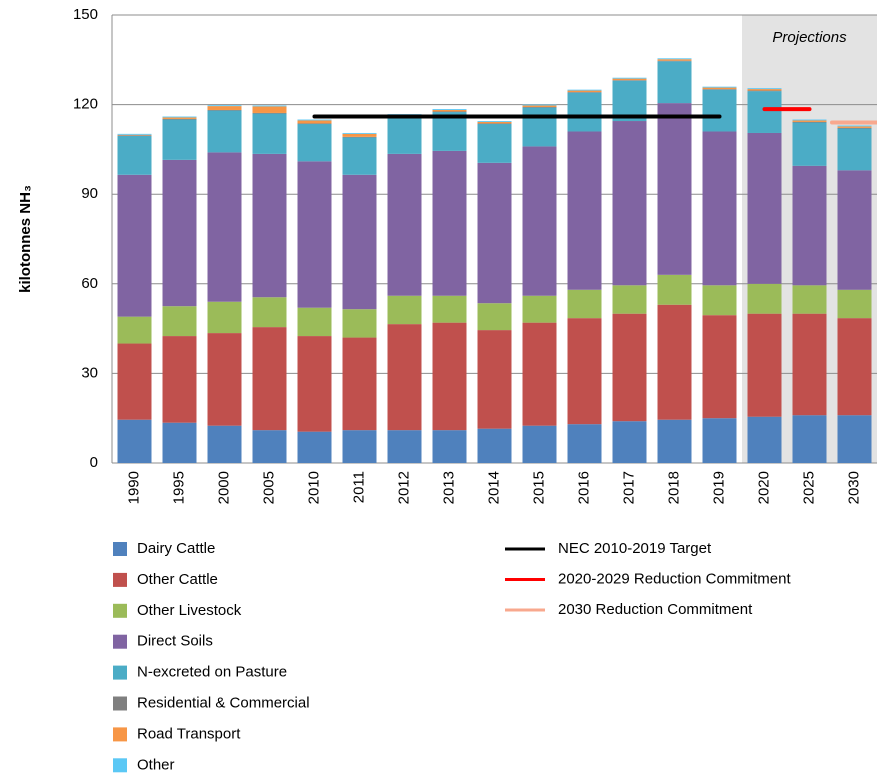 The height and width of the screenshot is (776, 877). I want to click on x-tick-label: 1995, so click(178, 487).